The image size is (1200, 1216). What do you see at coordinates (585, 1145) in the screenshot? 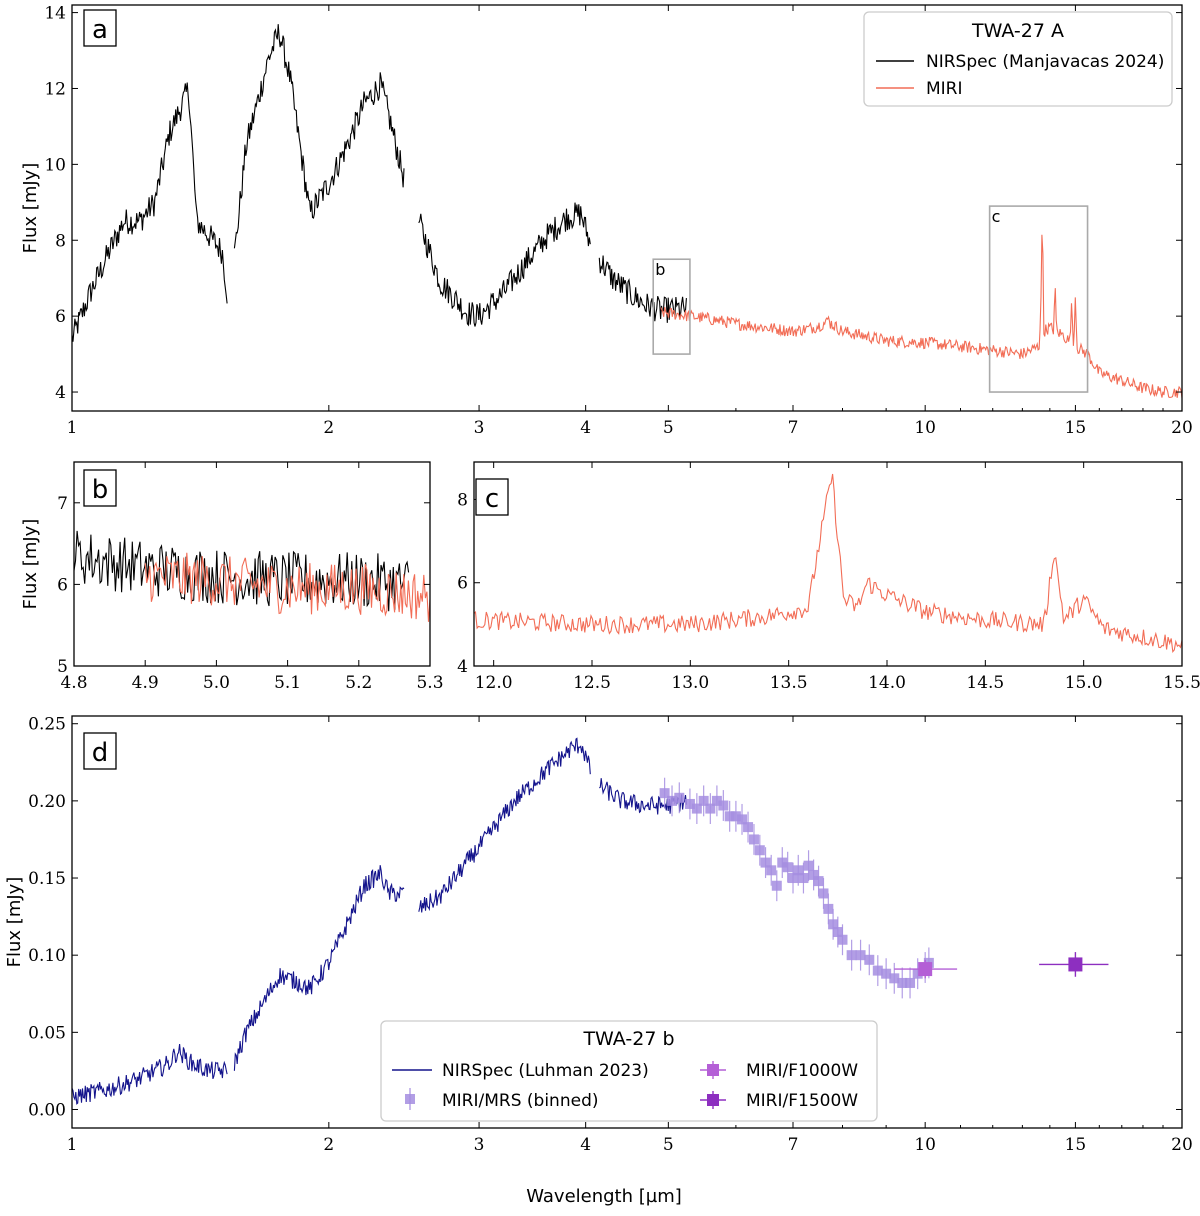
I see `x-tick-label-3: 4` at bounding box center [585, 1145].